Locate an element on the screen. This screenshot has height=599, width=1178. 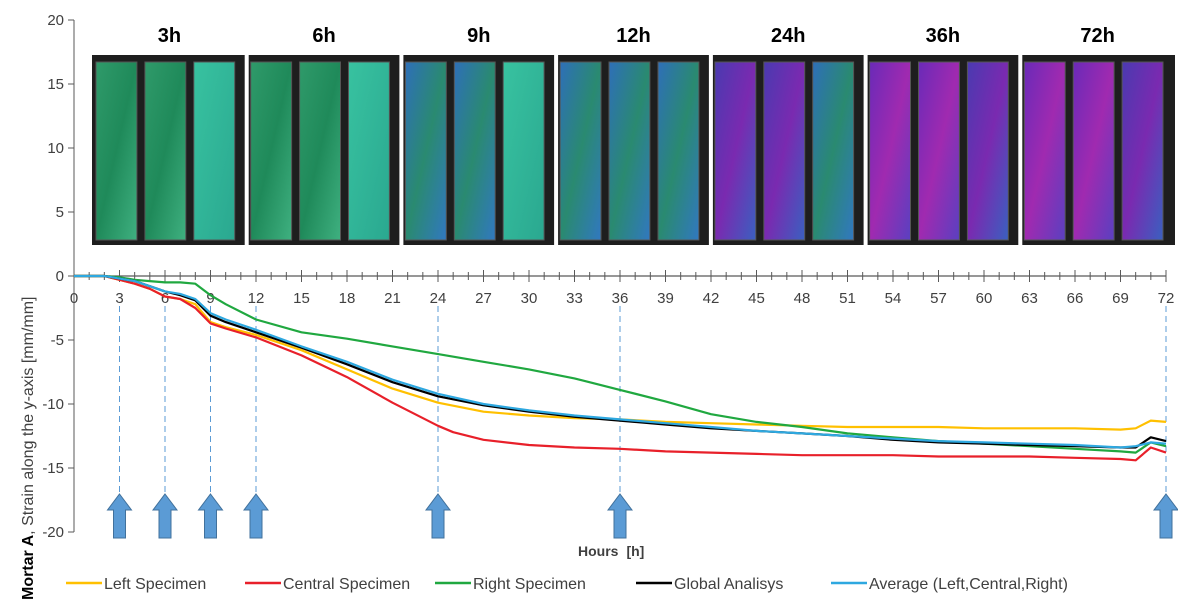
x-tick-label: 69 is located at coordinates (1120, 298).